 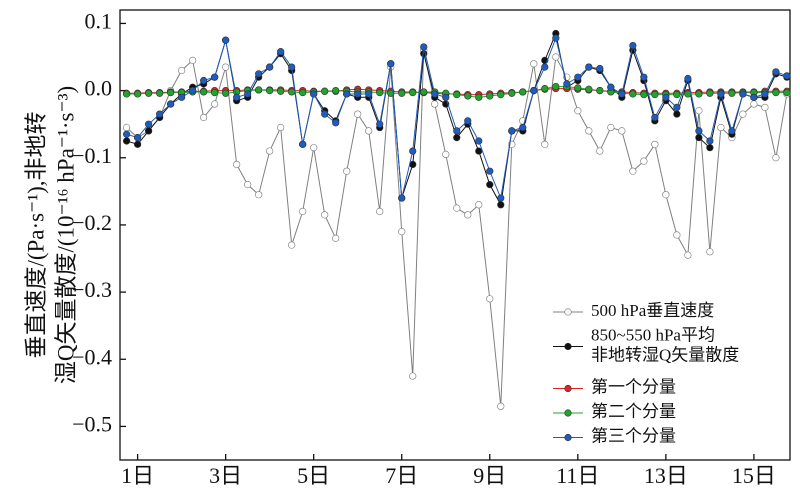 What do you see at coordinates (65, 235) in the screenshot?
I see `y-axis-title-line: 湿Q矢量散度/(10⁻¹⁶ hPa⁻¹·s⁻³)` at bounding box center [65, 235].